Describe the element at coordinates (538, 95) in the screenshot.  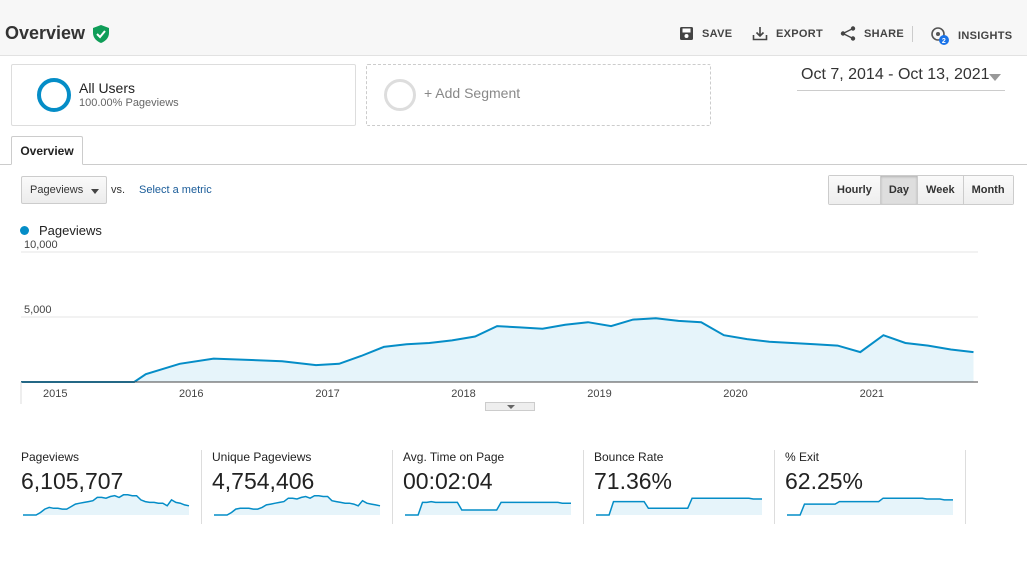
I see `add-segment-button: + Add Segment` at that location.